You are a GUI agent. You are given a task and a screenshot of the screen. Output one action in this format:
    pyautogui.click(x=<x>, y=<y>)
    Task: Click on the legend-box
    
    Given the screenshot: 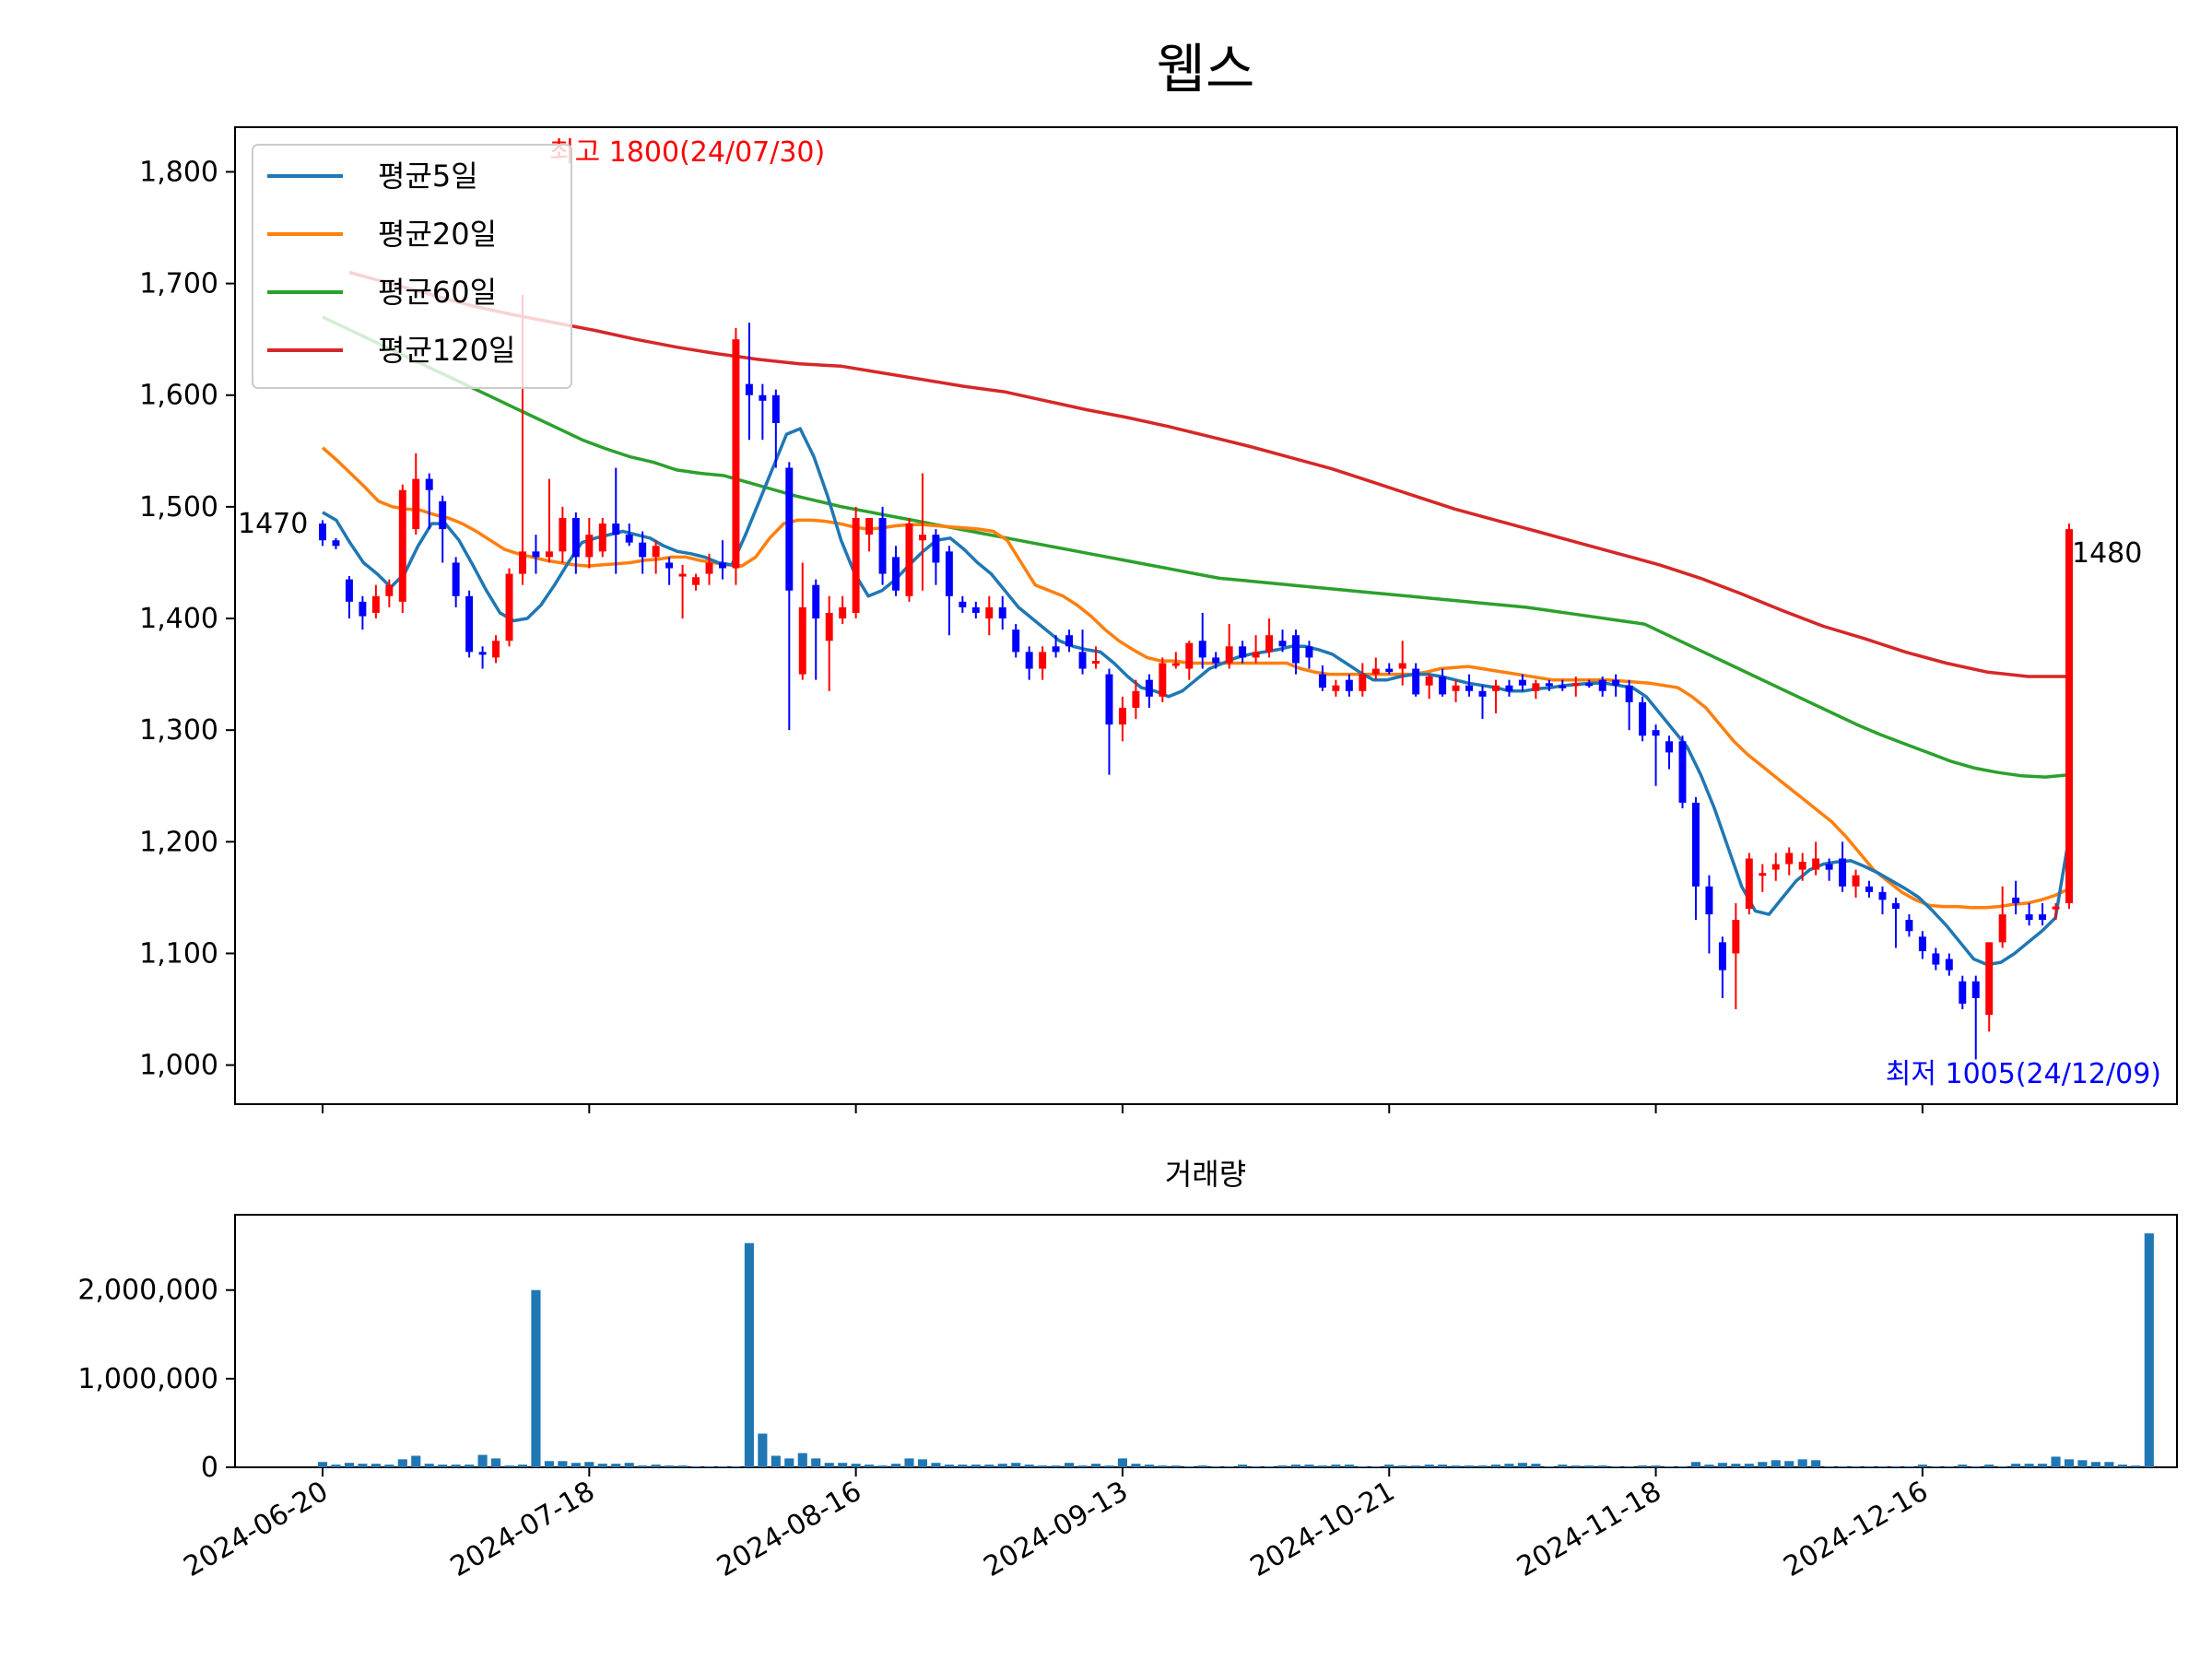 What is the action you would take?
    pyautogui.click(x=412, y=266)
    